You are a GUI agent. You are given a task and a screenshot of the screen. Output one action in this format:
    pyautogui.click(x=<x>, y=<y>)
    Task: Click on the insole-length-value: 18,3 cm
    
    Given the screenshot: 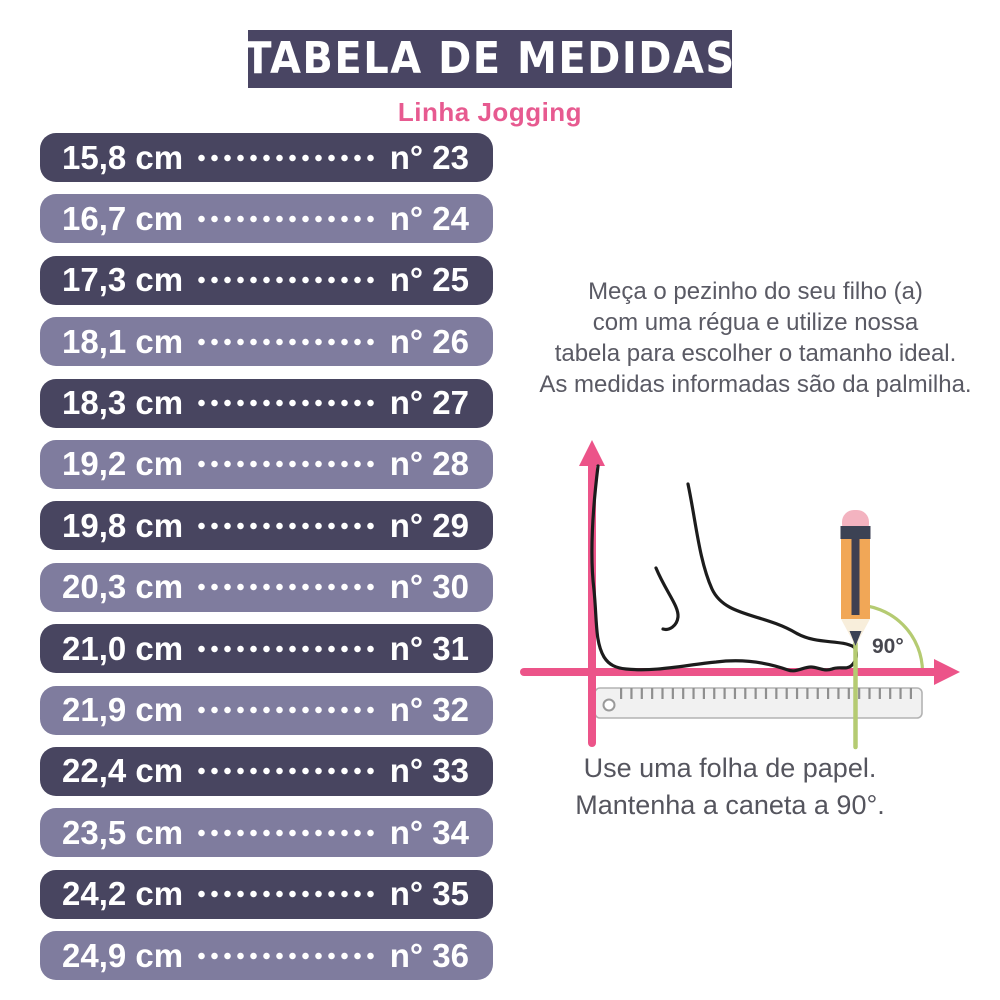 What is the action you would take?
    pyautogui.click(x=123, y=403)
    